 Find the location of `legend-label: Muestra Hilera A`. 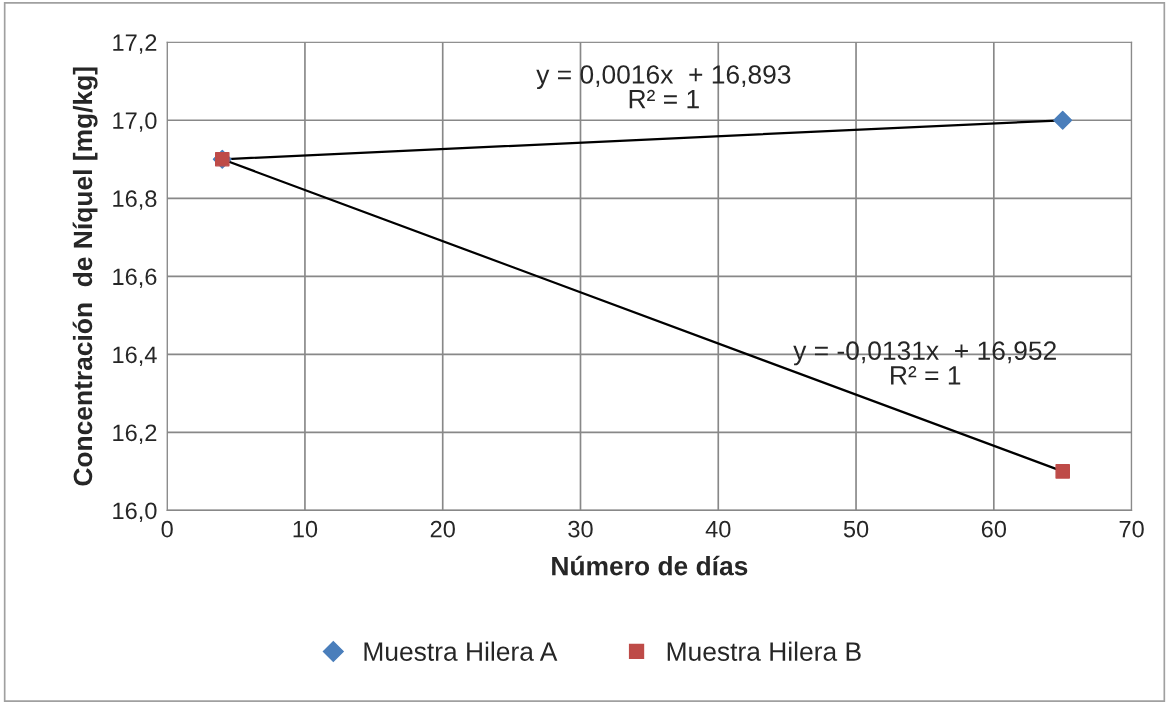

legend-label: Muestra Hilera A is located at coordinates (461, 651).